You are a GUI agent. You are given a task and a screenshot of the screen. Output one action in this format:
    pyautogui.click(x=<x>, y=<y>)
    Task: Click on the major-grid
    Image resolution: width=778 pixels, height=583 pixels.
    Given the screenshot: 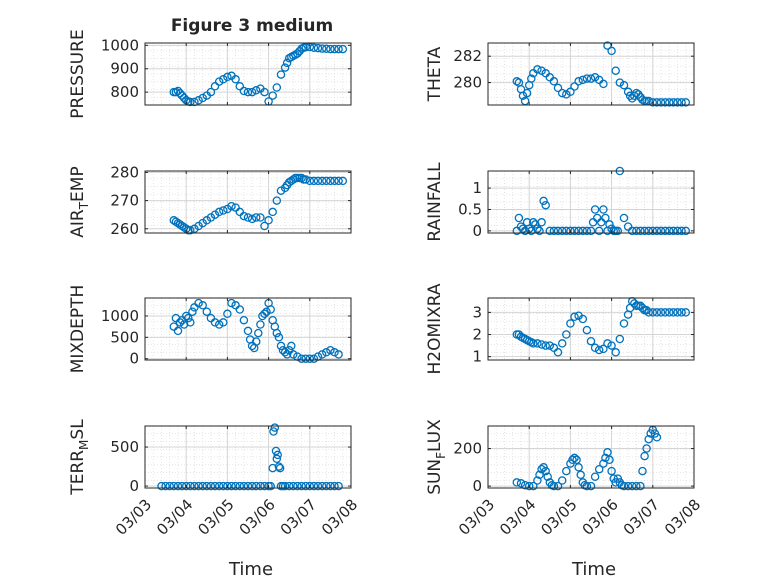 What is the action you would take?
    pyautogui.click(x=248, y=457)
    